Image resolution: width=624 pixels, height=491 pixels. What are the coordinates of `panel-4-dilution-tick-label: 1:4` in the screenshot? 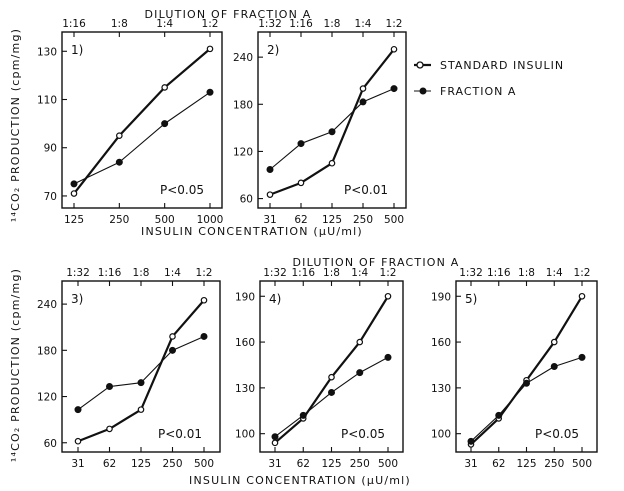 It's located at (359, 273).